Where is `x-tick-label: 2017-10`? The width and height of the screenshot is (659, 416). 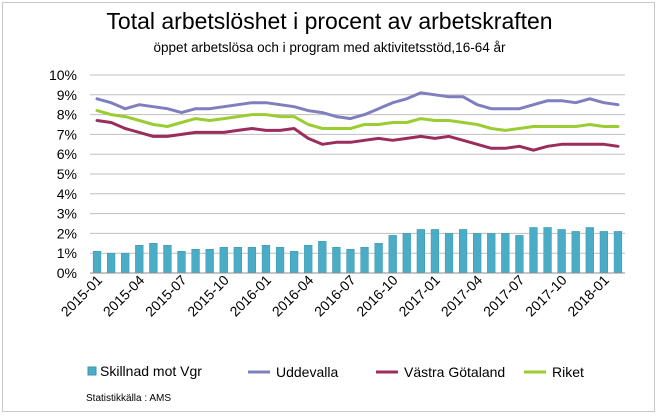 x-tick-label: 2017-10 is located at coordinates (546, 296).